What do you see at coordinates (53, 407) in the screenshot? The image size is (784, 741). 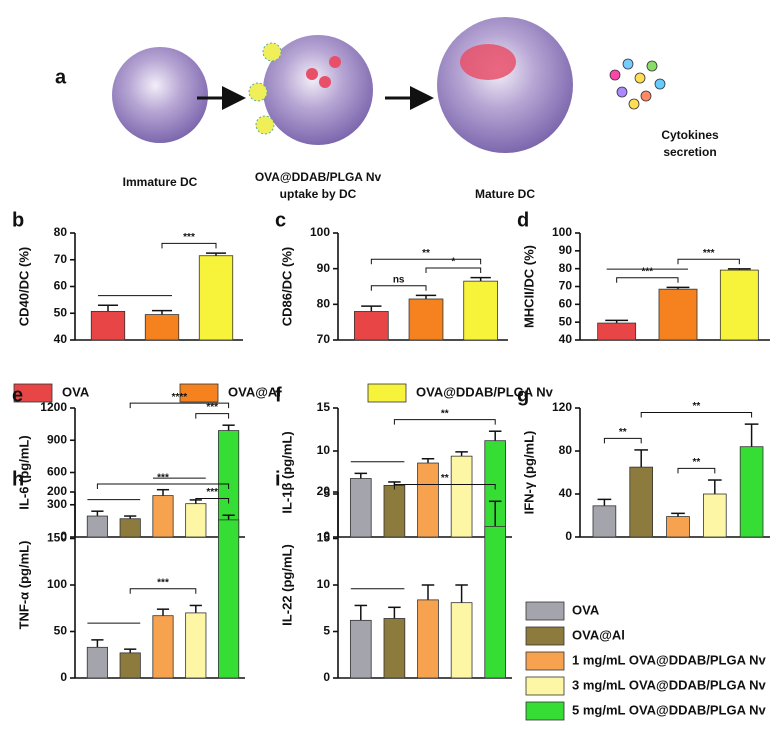 I see `y-tick-label: 1200` at bounding box center [53, 407].